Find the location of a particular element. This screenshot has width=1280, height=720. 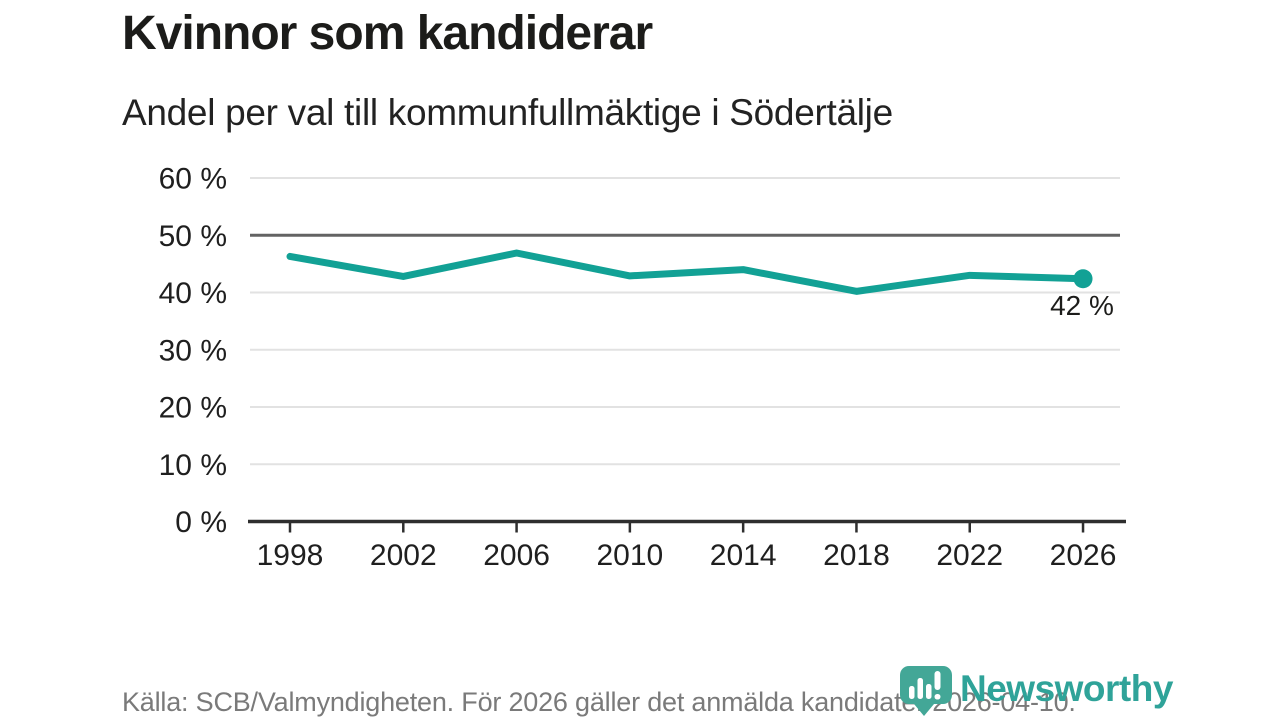

y-tick-label: 30 % is located at coordinates (193, 350).